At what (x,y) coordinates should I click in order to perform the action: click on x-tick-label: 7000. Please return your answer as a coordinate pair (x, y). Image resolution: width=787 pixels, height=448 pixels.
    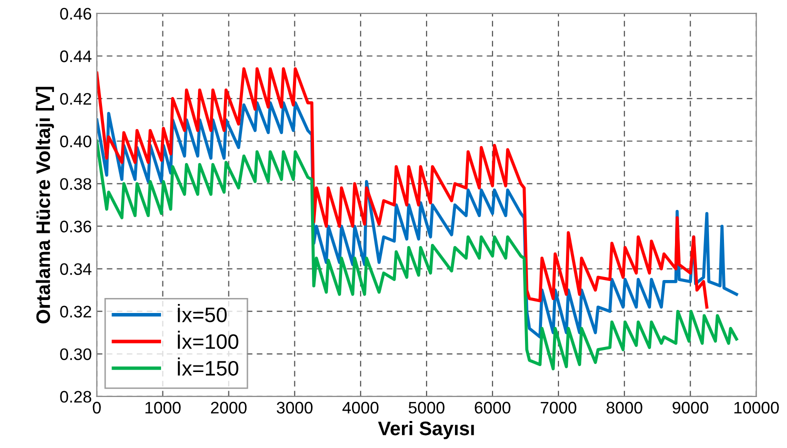
    Looking at the image, I should click on (558, 408).